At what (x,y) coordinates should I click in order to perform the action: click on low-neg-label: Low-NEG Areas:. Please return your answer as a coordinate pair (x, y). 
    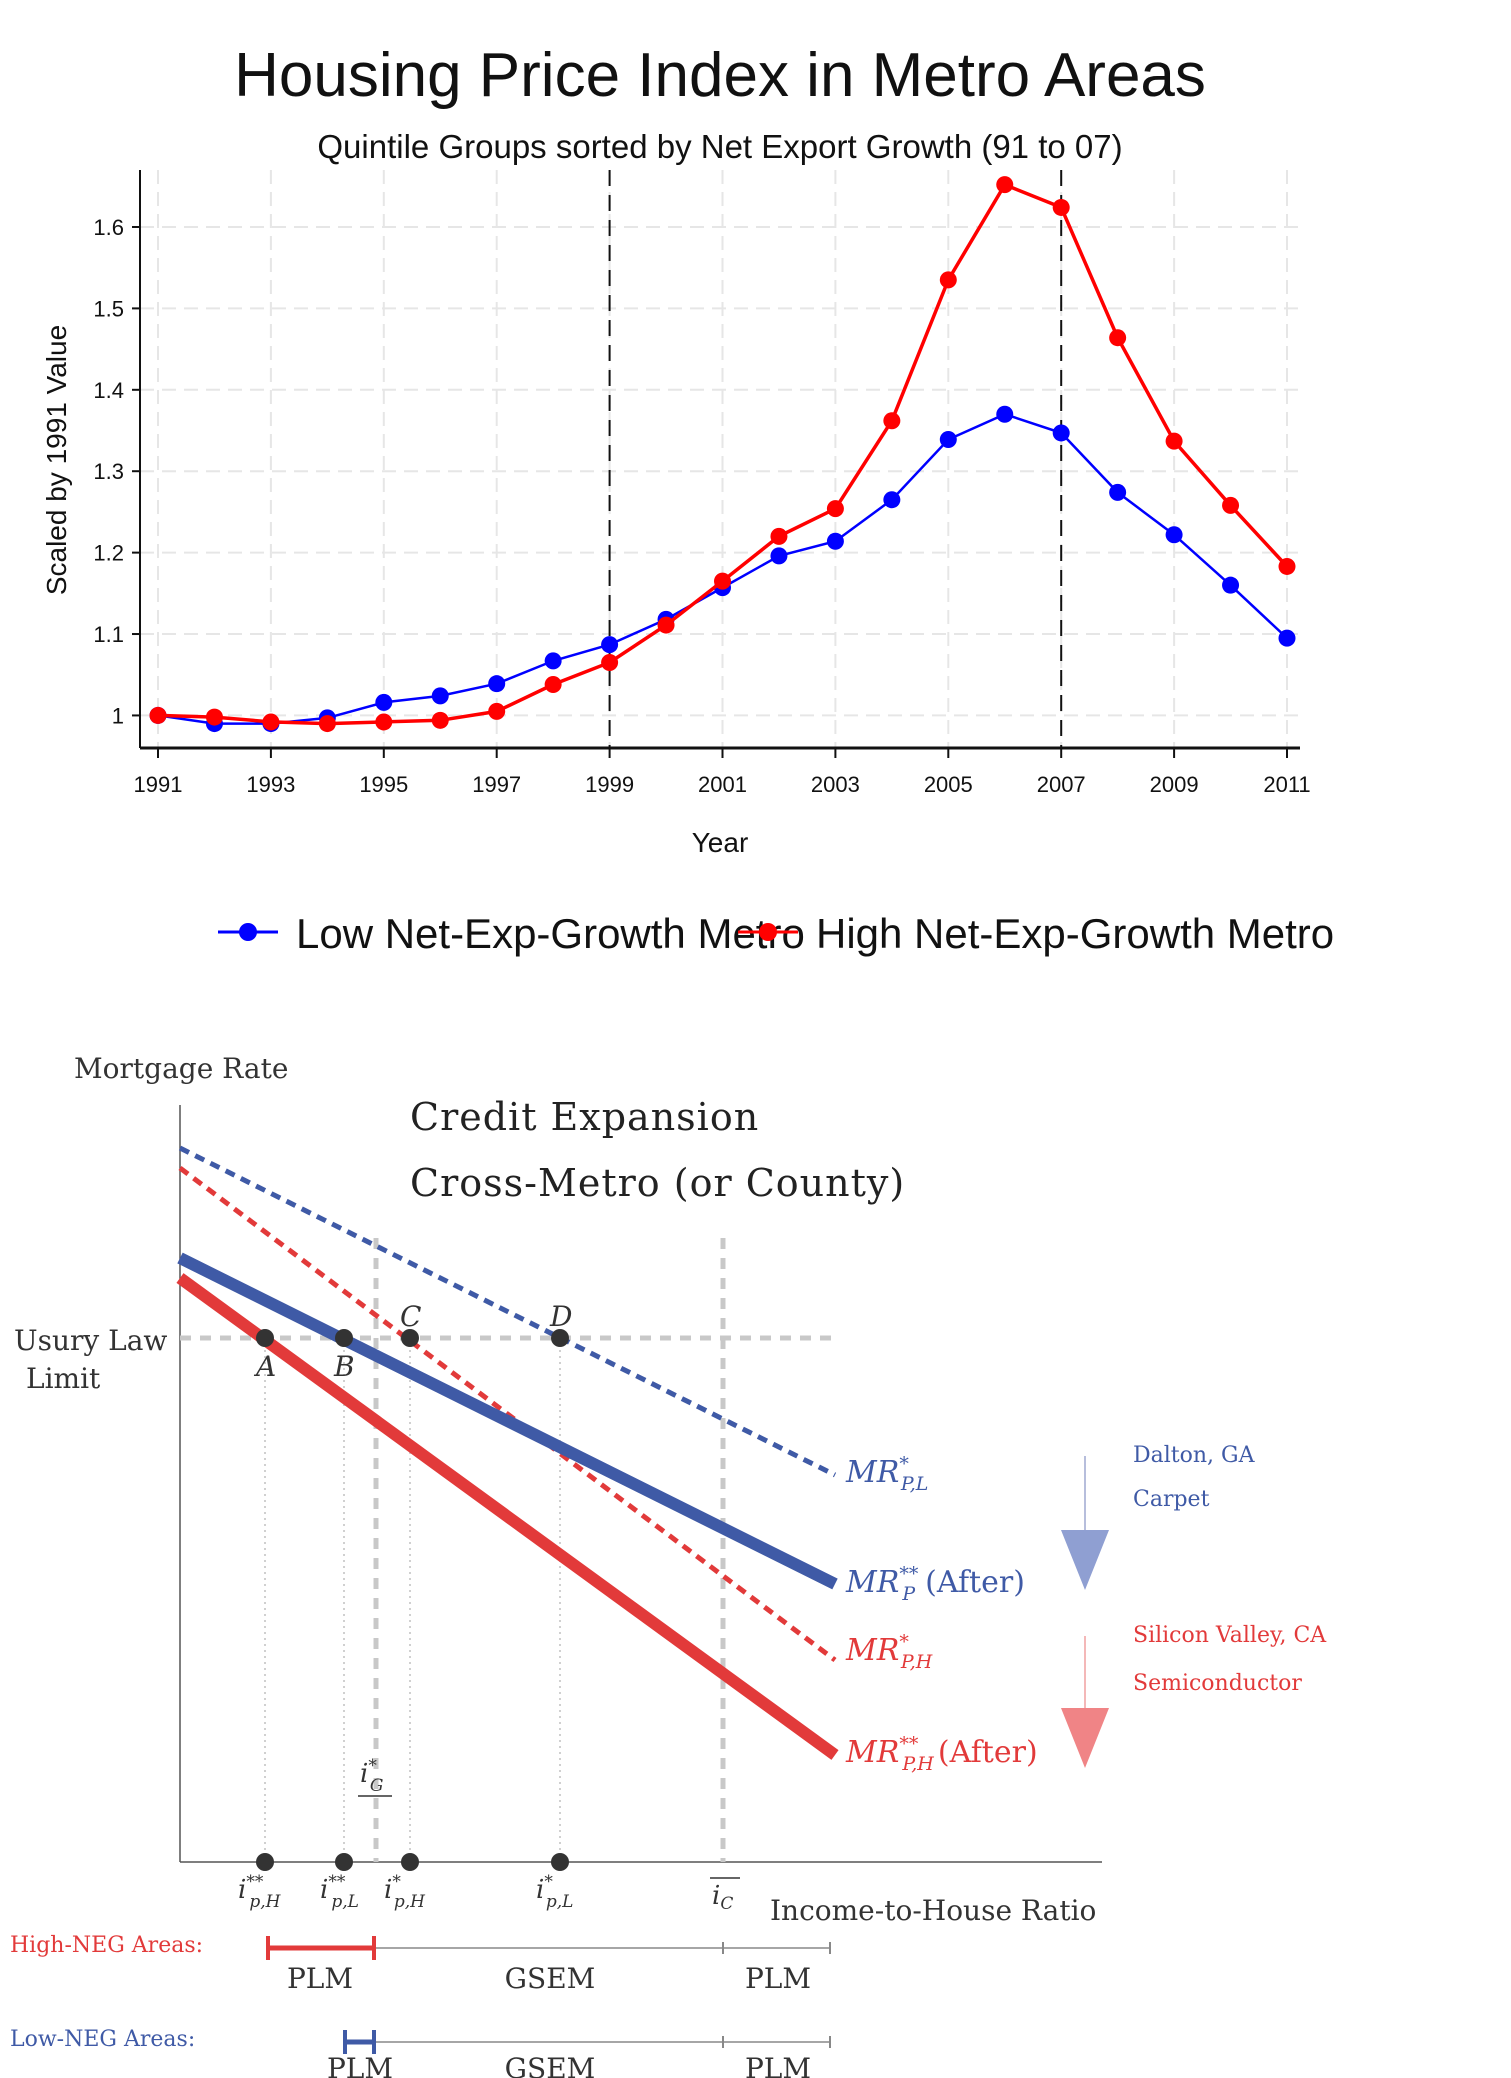
    Looking at the image, I should click on (102, 2039).